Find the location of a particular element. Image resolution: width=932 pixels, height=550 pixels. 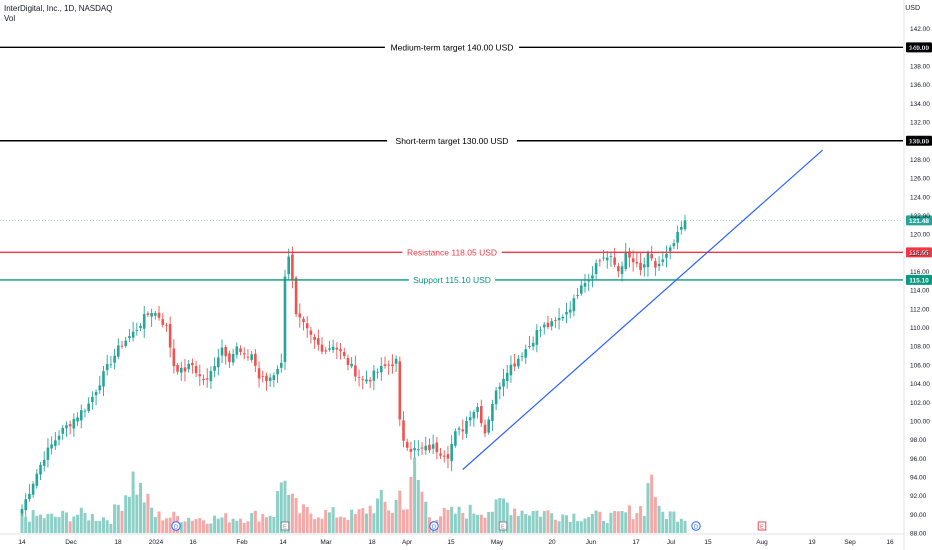

price-tick-label: 136.00 is located at coordinates (920, 85).